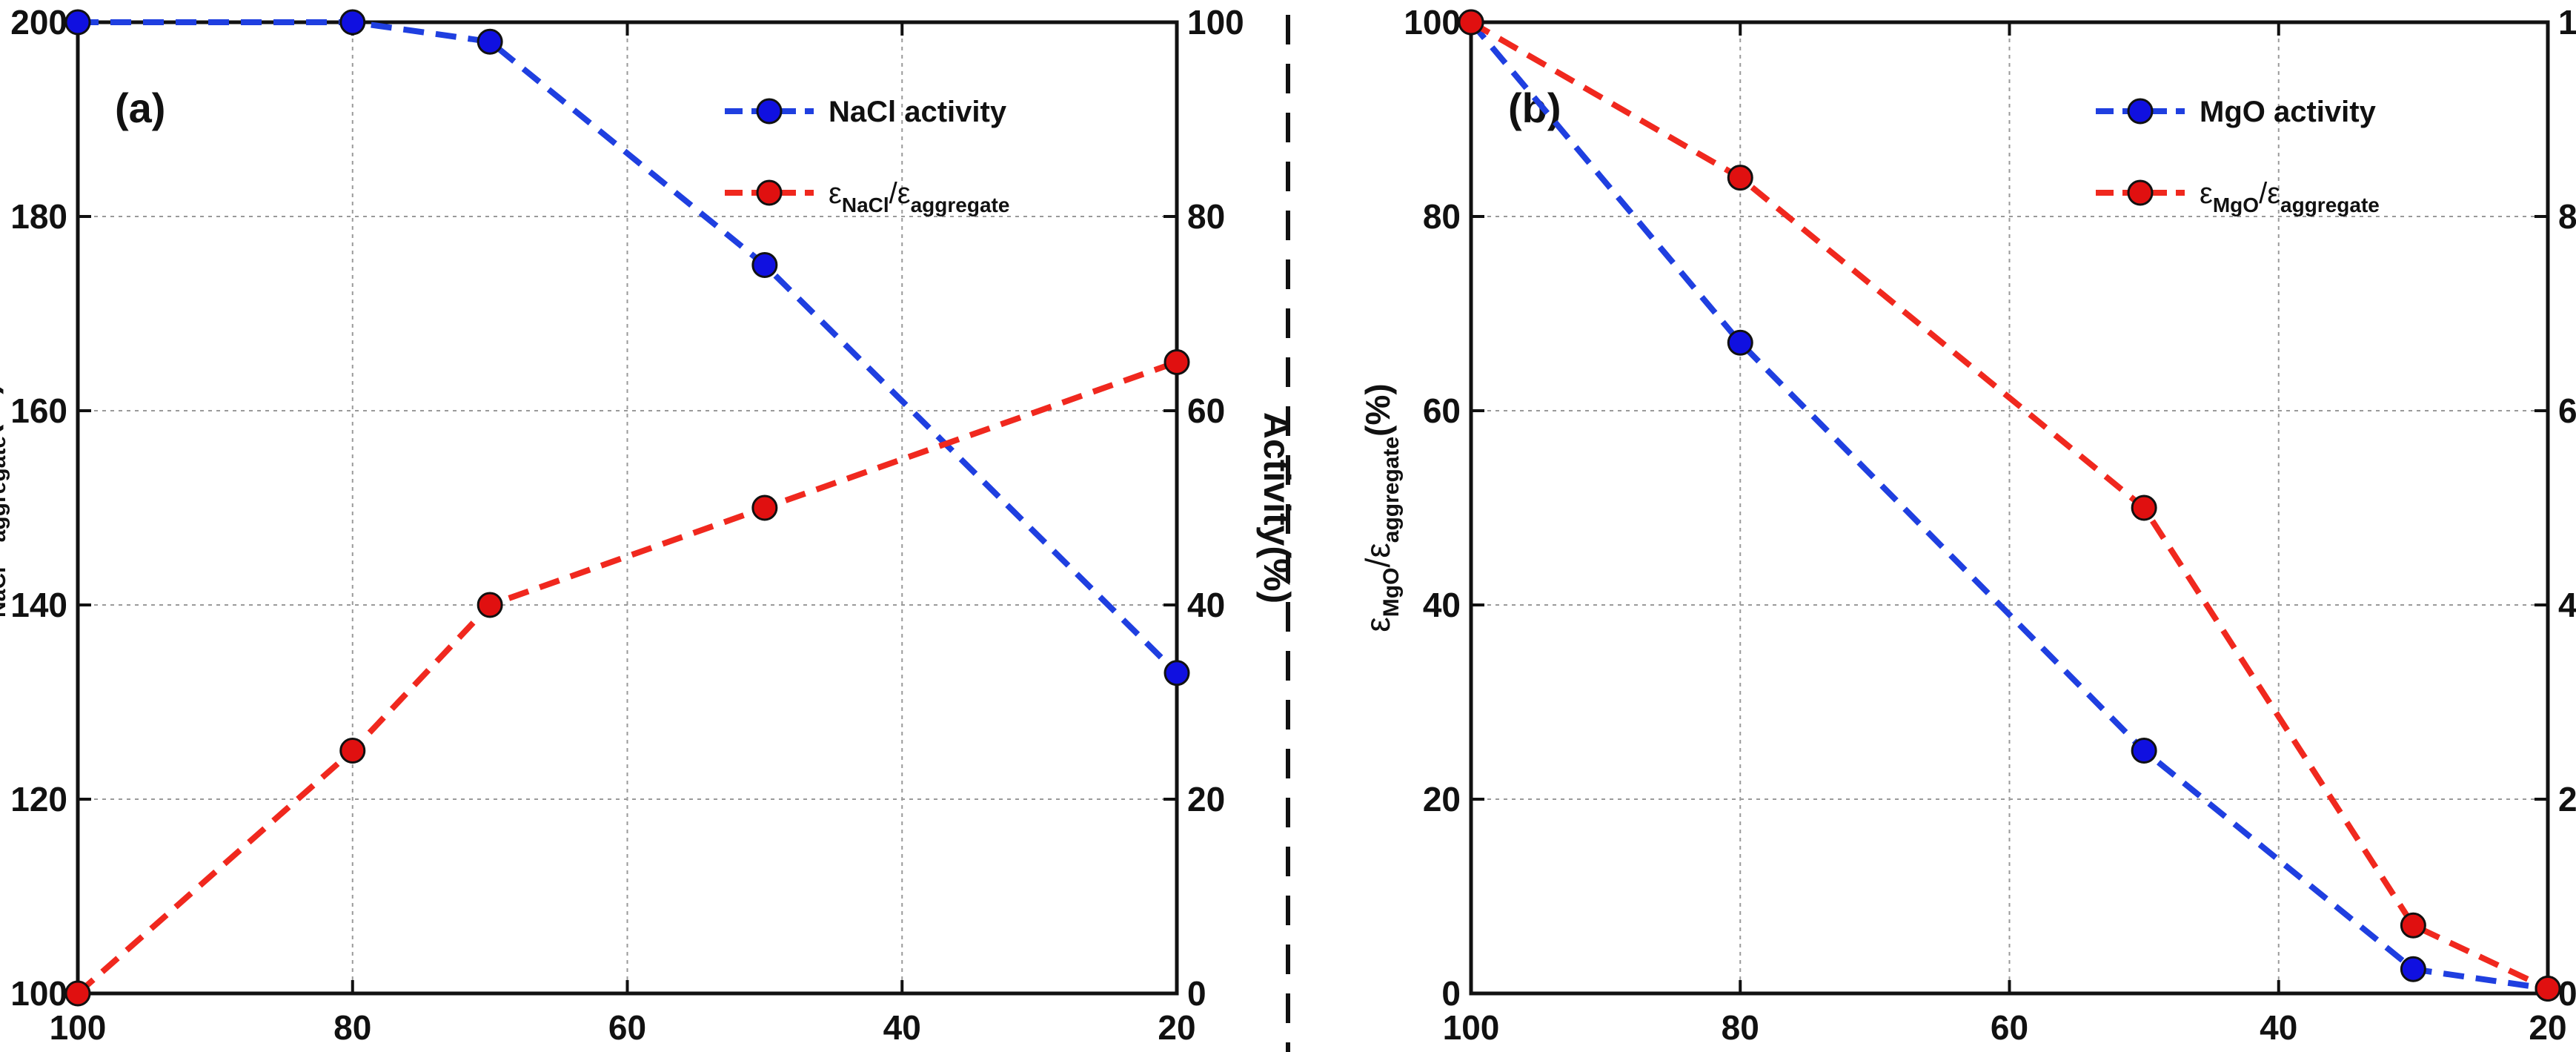 The height and width of the screenshot is (1052, 2576). Describe the element at coordinates (38, 410) in the screenshot. I see `y-left-tick-label: 160` at that location.